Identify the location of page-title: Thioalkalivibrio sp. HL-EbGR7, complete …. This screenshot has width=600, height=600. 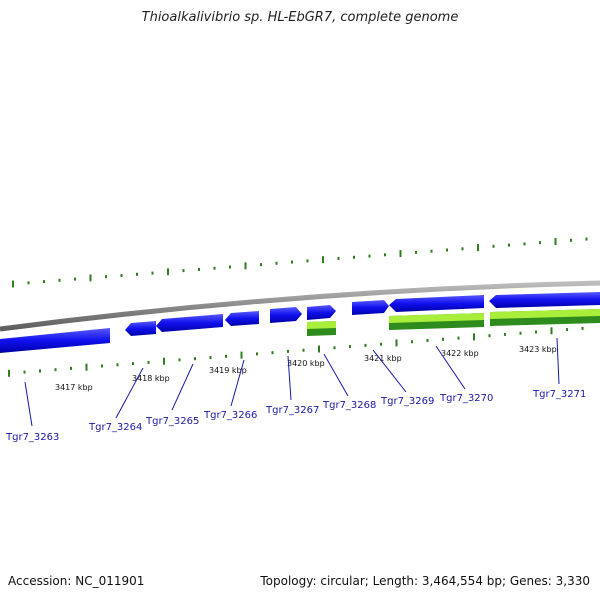
(300, 17).